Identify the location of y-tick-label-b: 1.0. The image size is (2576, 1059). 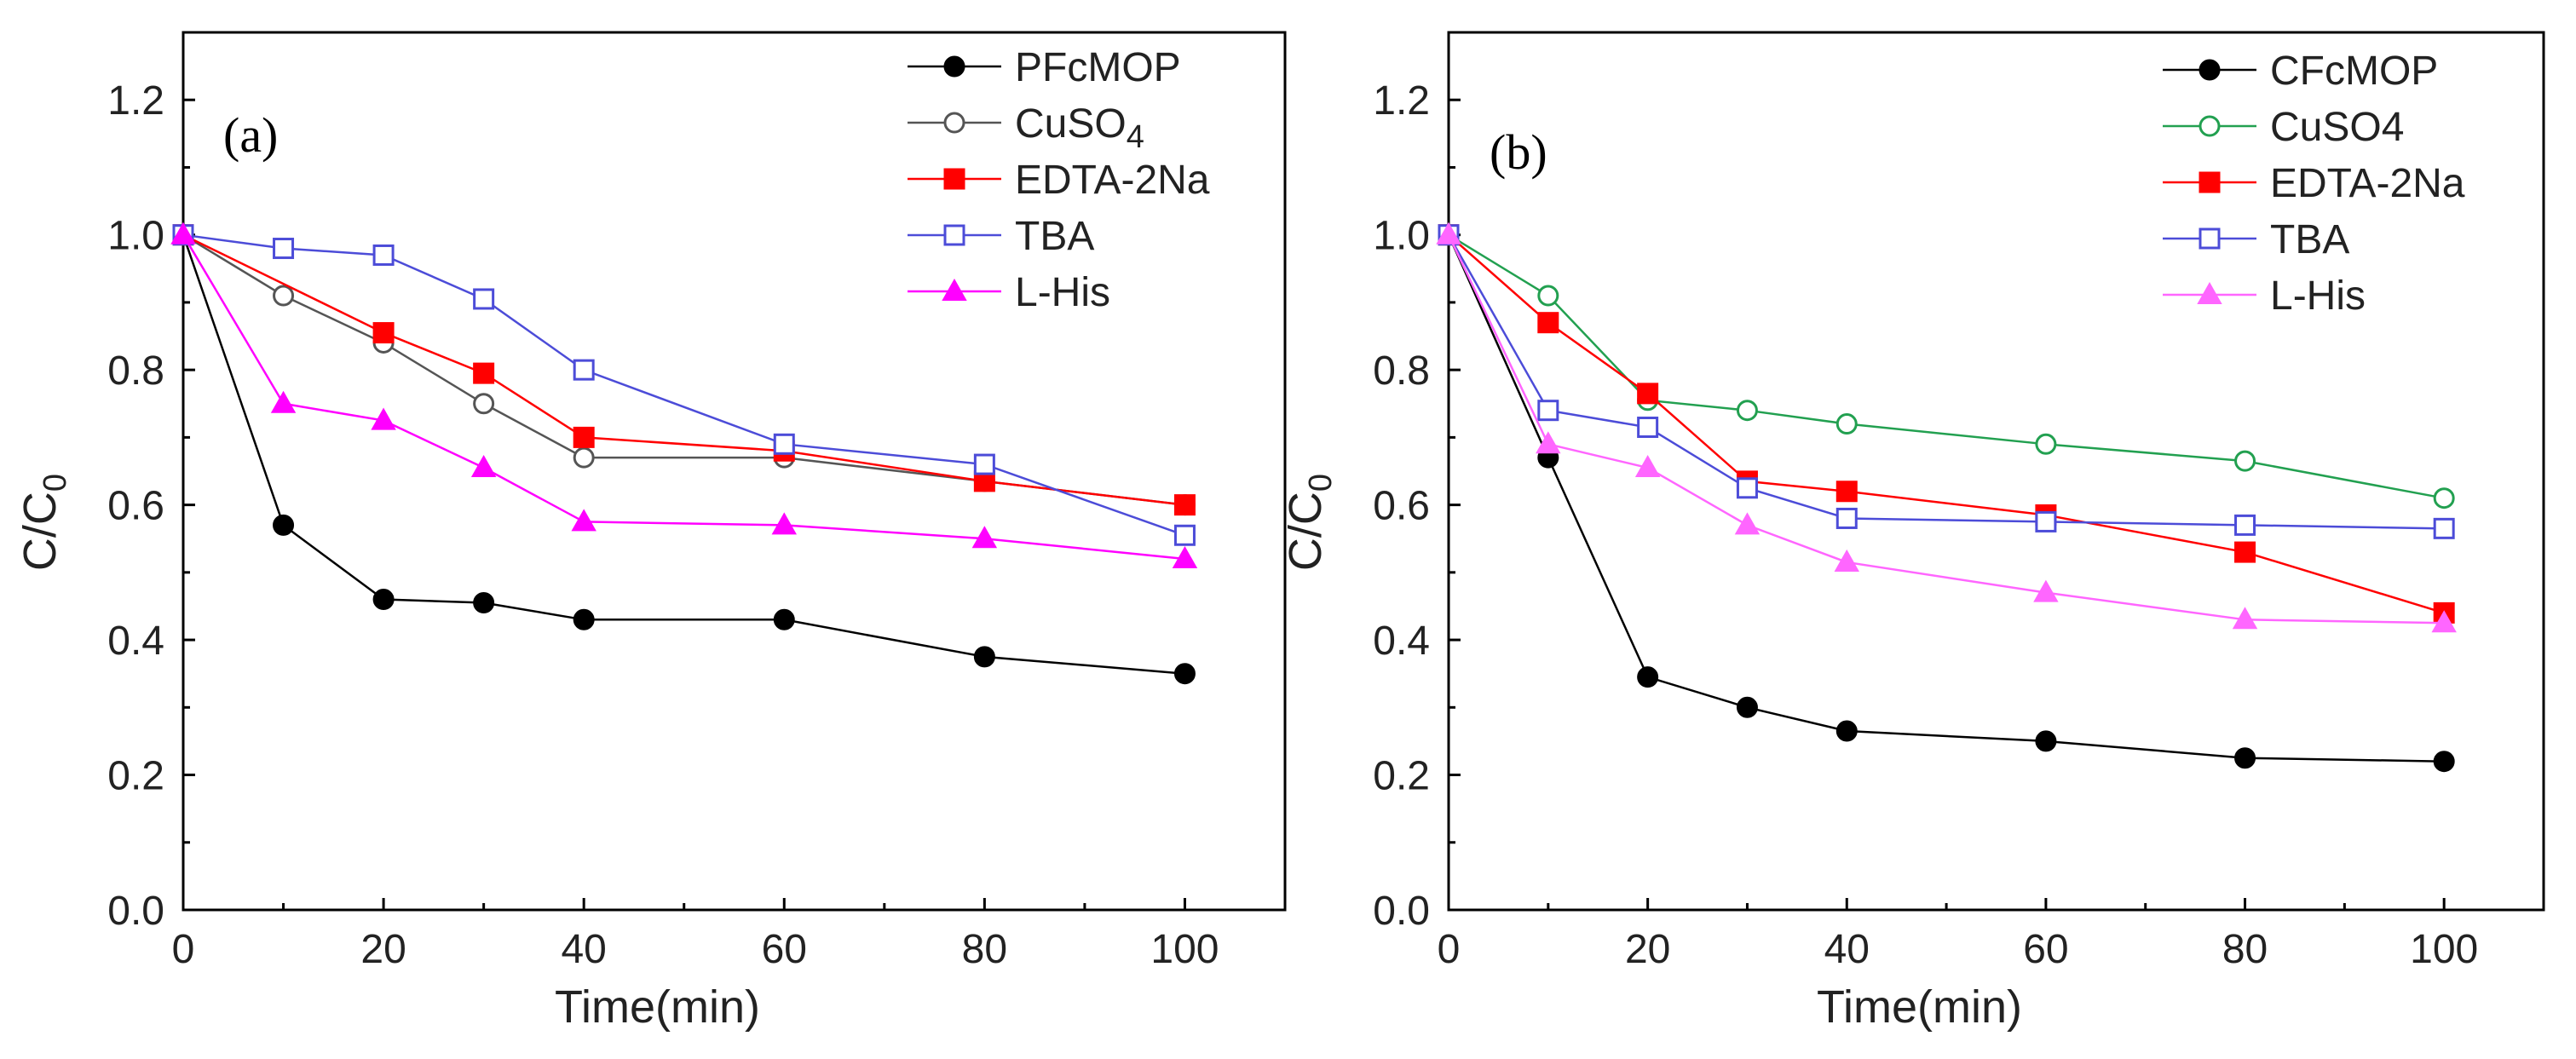
(1401, 236).